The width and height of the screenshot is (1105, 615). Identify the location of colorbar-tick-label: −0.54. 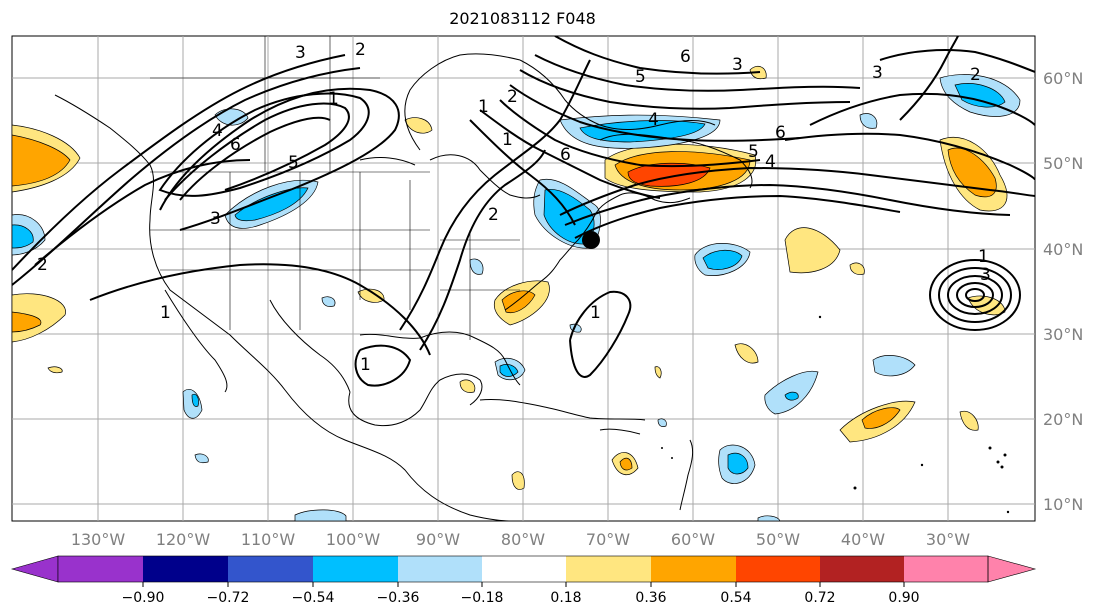
(313, 598).